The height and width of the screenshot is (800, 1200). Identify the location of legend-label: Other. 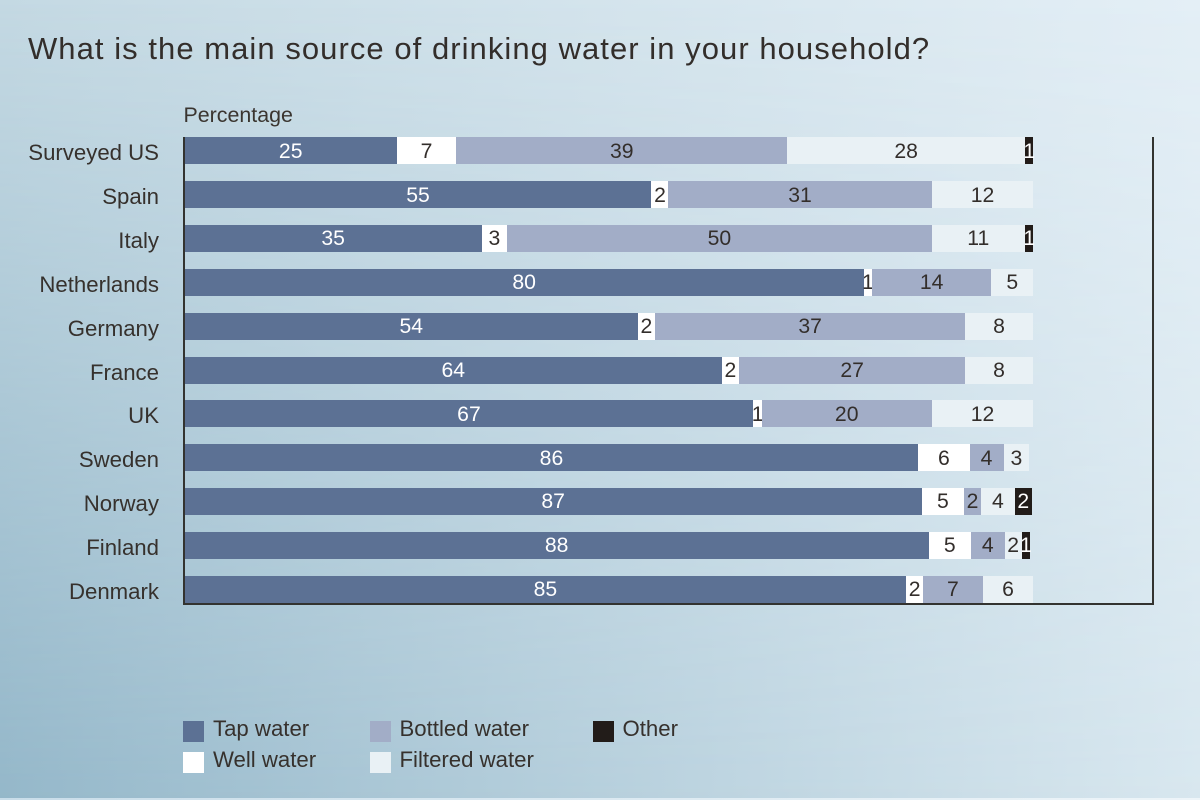
(650, 729).